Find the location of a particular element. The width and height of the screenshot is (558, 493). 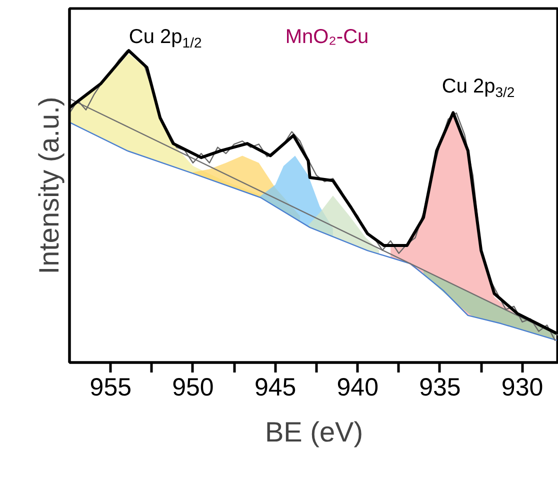

x-tick-label: 930 is located at coordinates (522, 388).